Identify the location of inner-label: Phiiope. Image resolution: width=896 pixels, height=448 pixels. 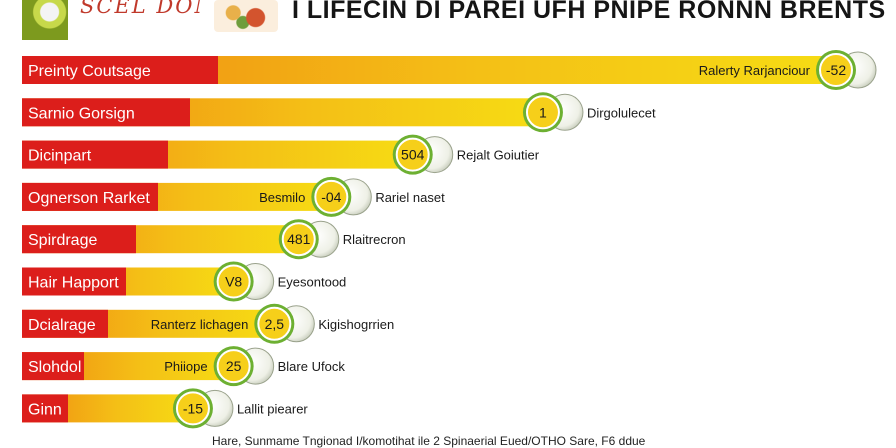
(185, 366).